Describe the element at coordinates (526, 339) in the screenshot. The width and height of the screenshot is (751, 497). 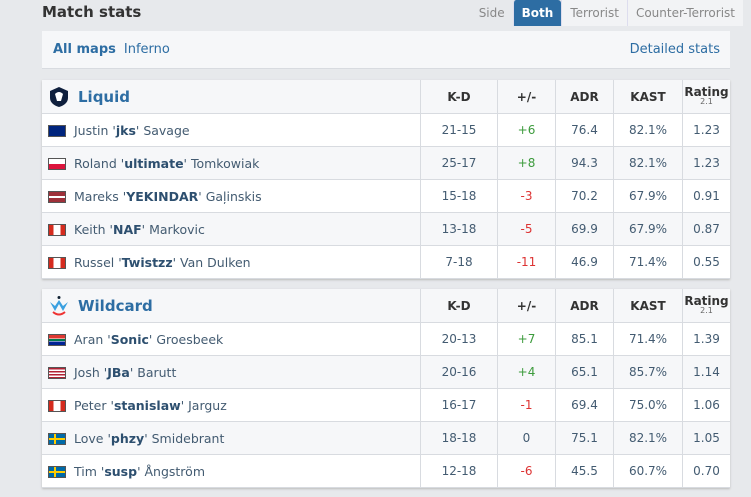
I see `plusminus-value: +7` at that location.